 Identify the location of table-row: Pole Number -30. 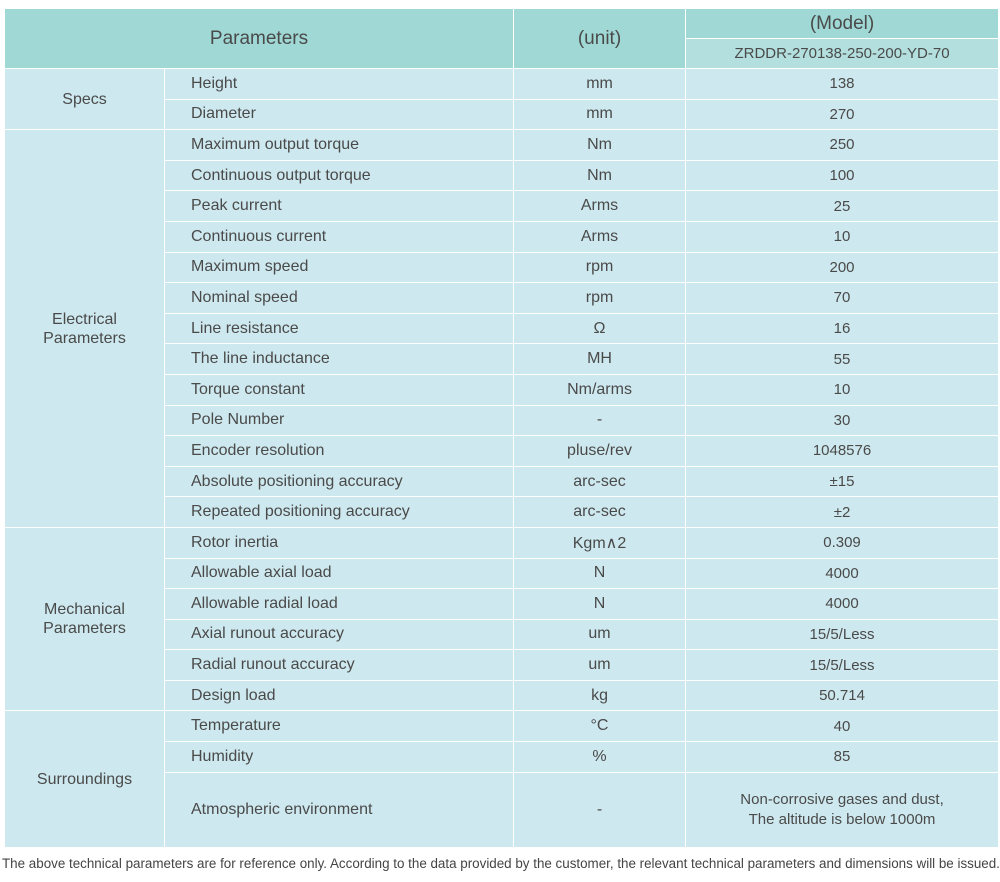
(502, 420).